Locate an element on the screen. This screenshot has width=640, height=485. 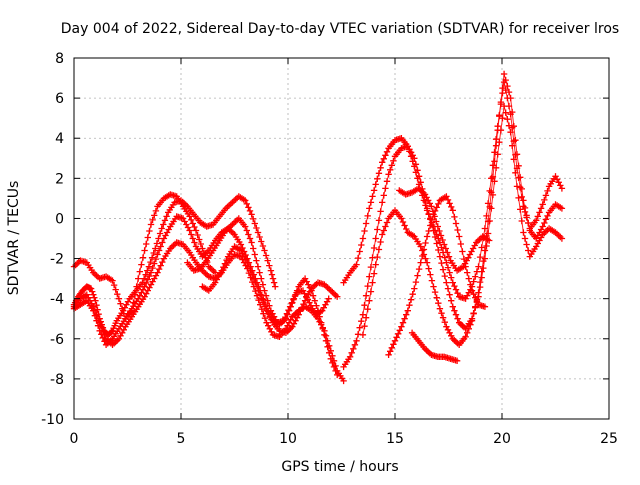
y-tick-label: -2 is located at coordinates (57, 260).